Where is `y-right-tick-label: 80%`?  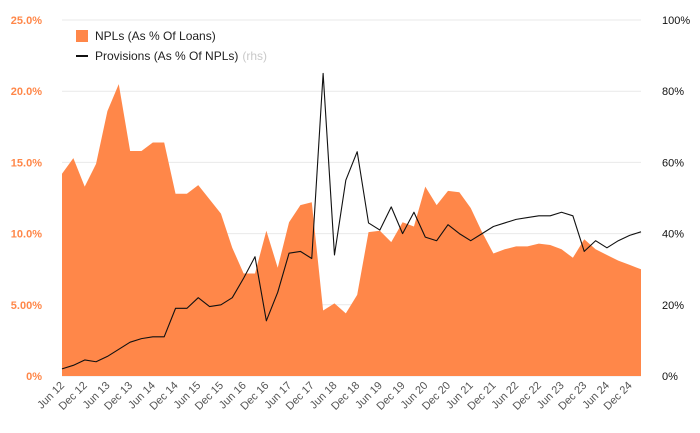
y-right-tick-label: 80% is located at coordinates (673, 92).